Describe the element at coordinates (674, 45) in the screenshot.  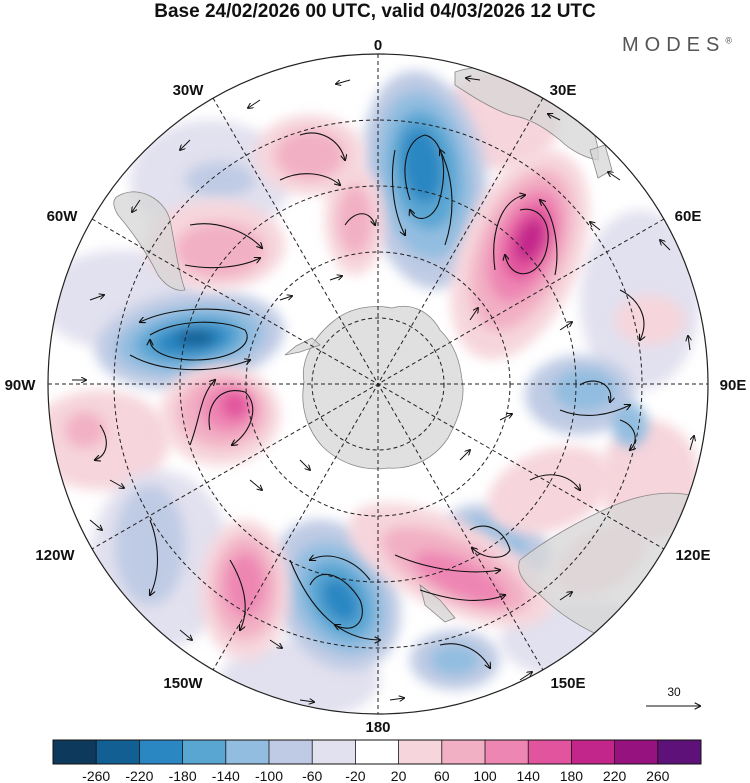
I see `logo-text: MODES` at that location.